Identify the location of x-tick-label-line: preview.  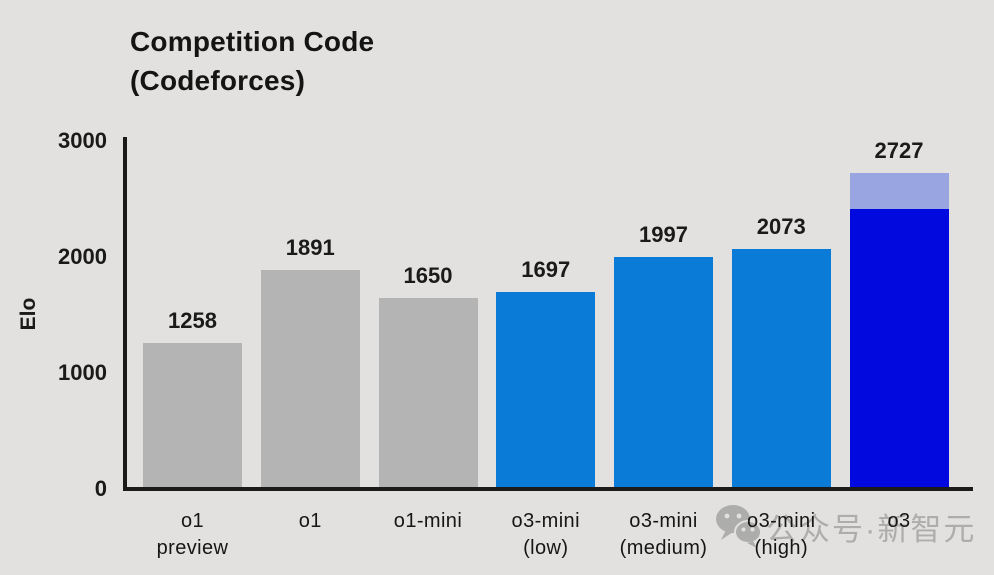
(192, 548).